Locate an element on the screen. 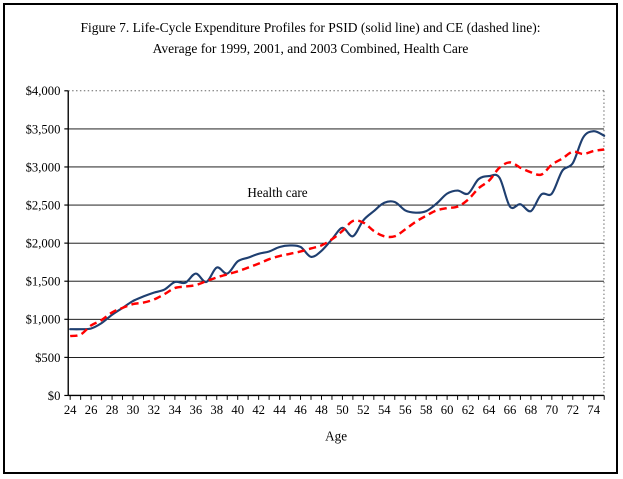  x-tick-label: 34 is located at coordinates (175, 410).